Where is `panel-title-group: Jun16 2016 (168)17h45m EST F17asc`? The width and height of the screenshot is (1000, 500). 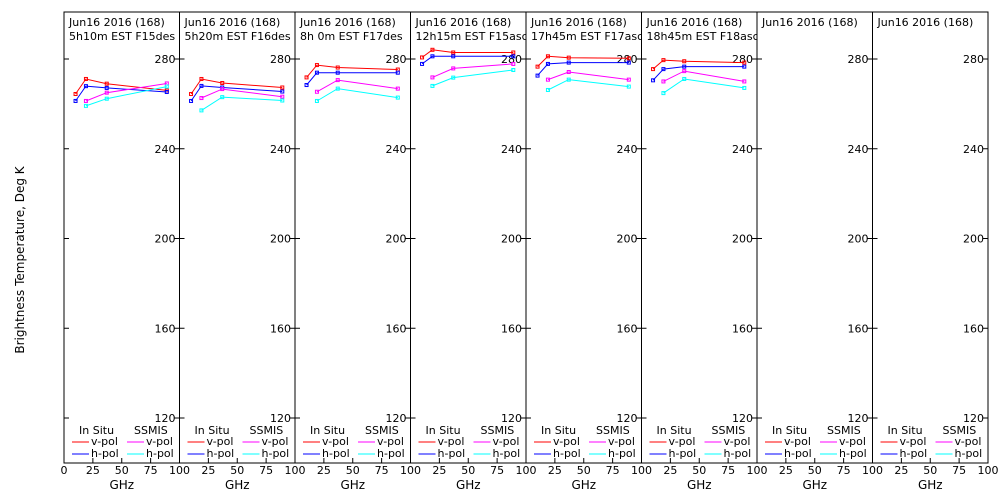 panel-title-group: Jun16 2016 (168)17h45m EST F17asc is located at coordinates (586, 29).